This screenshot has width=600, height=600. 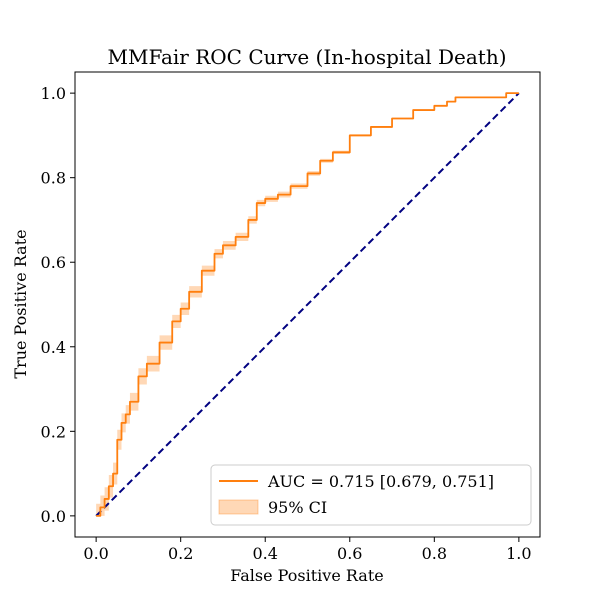 I want to click on y-tick-label: 0.0, so click(x=53, y=516).